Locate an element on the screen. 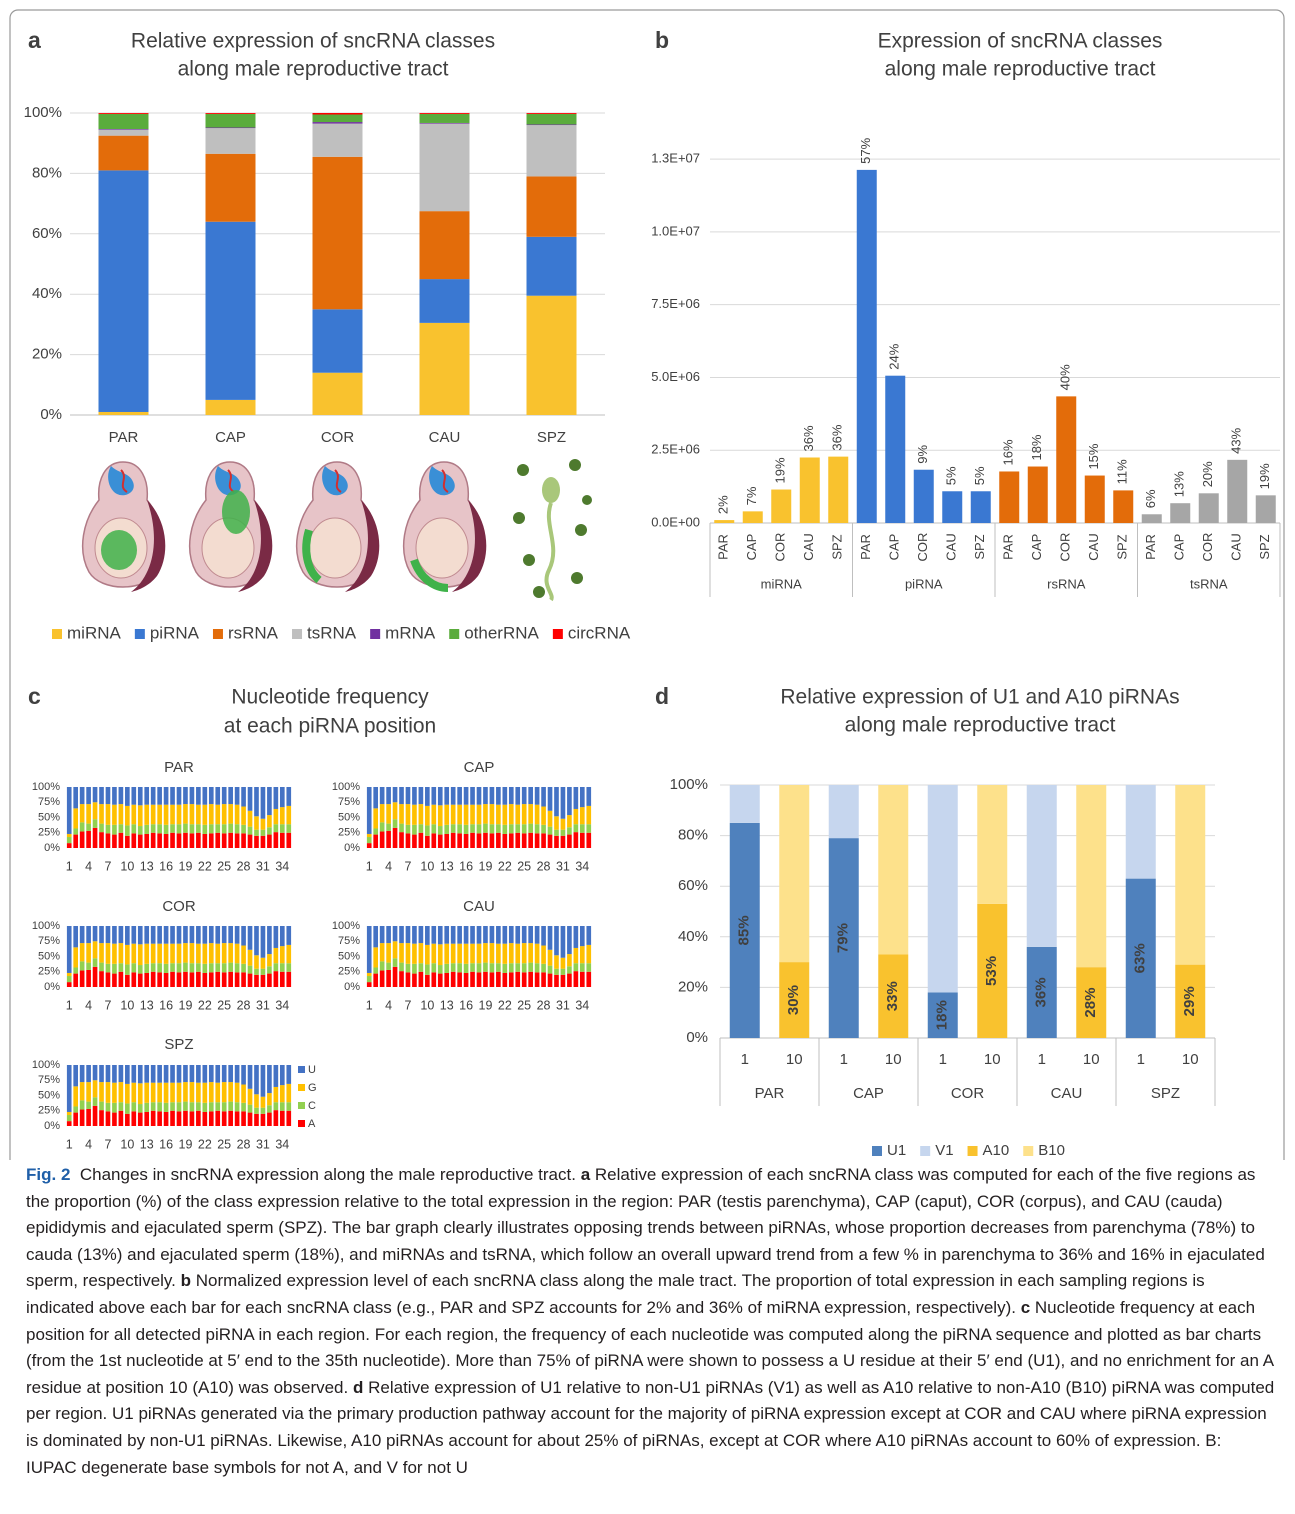 This screenshot has height=1514, width=1295. x-tick-label: 28 is located at coordinates (244, 1005).